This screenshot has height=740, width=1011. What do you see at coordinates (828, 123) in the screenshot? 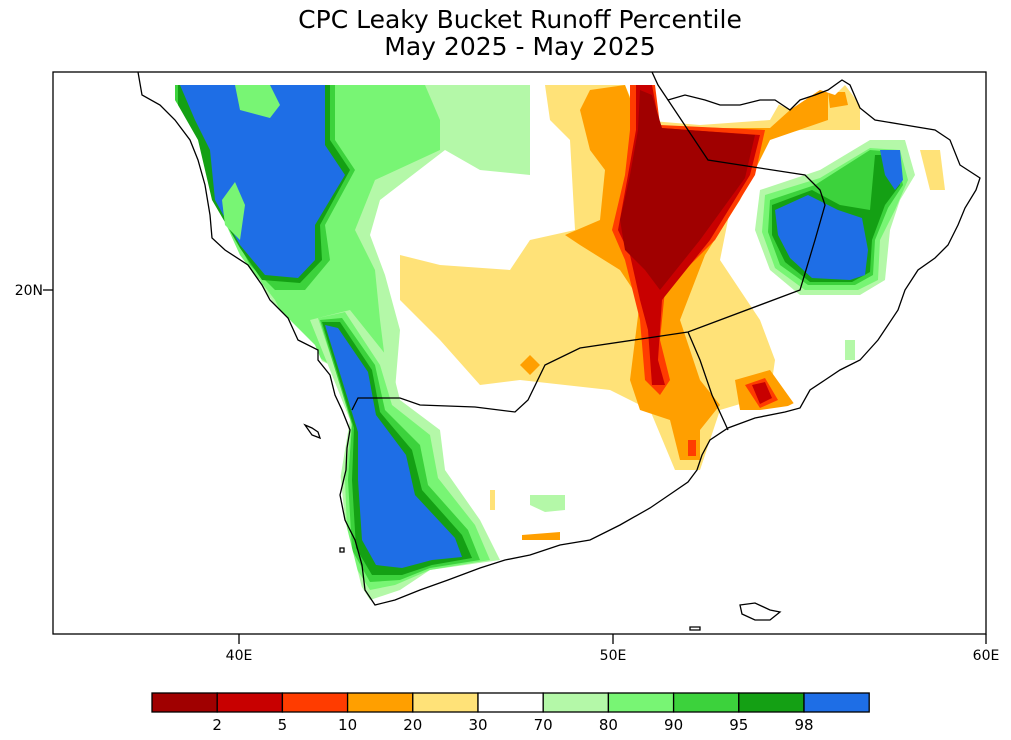
I see `persian-gulf` at bounding box center [828, 123].